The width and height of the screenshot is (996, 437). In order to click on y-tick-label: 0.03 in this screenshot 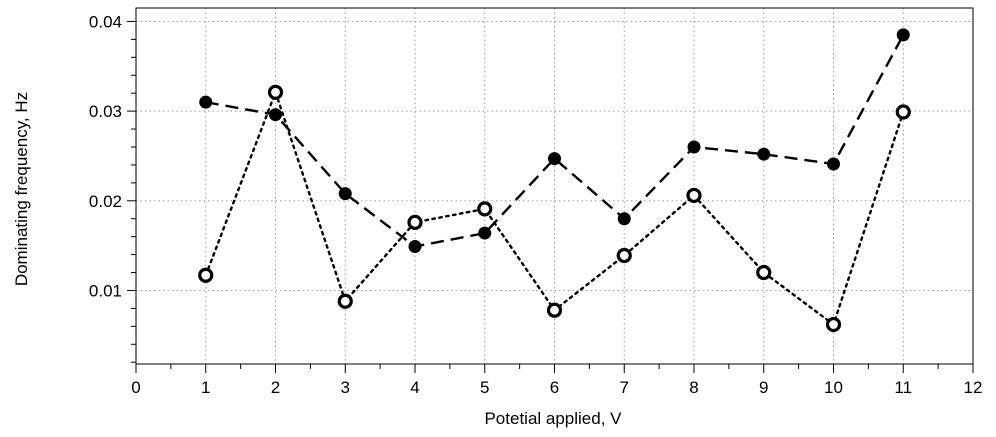, I will do `click(105, 111)`.